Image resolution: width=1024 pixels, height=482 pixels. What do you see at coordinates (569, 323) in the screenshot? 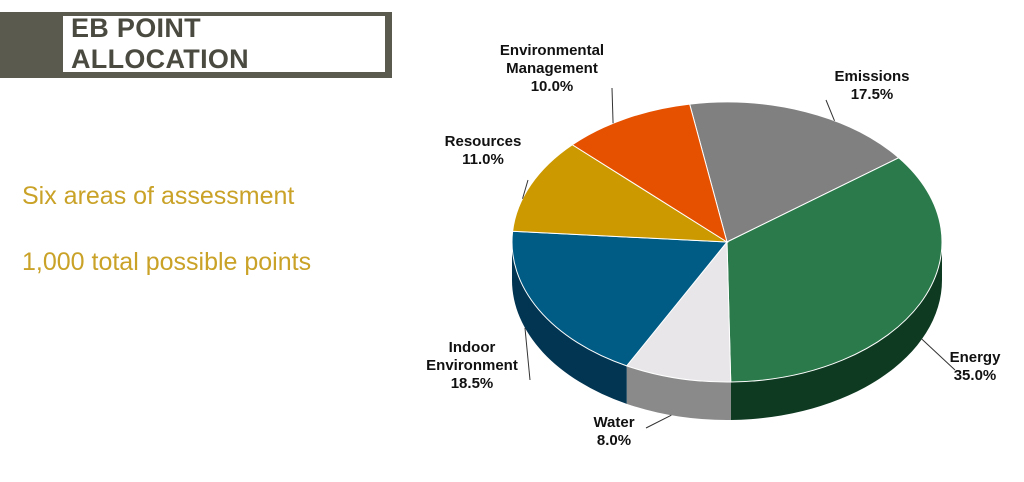
I see `slice-side-indoor-environment` at bounding box center [569, 323].